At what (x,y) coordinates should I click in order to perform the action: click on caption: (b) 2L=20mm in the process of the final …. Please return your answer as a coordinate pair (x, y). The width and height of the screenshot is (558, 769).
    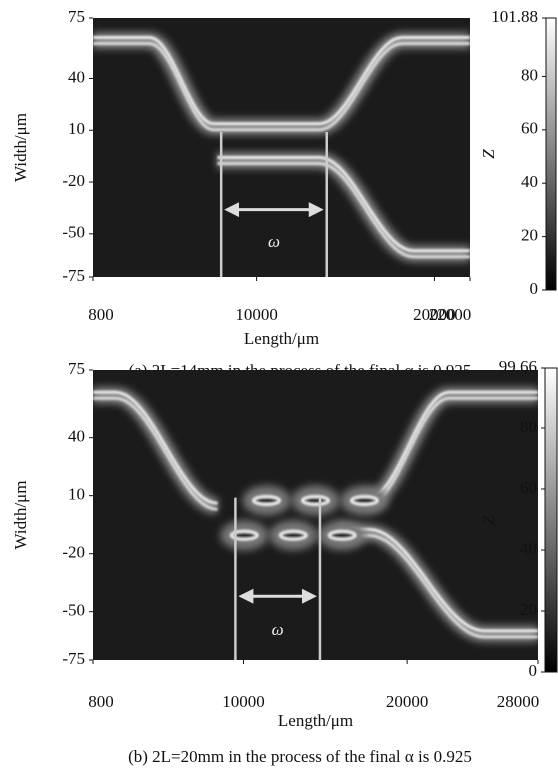
    Looking at the image, I should click on (300, 756).